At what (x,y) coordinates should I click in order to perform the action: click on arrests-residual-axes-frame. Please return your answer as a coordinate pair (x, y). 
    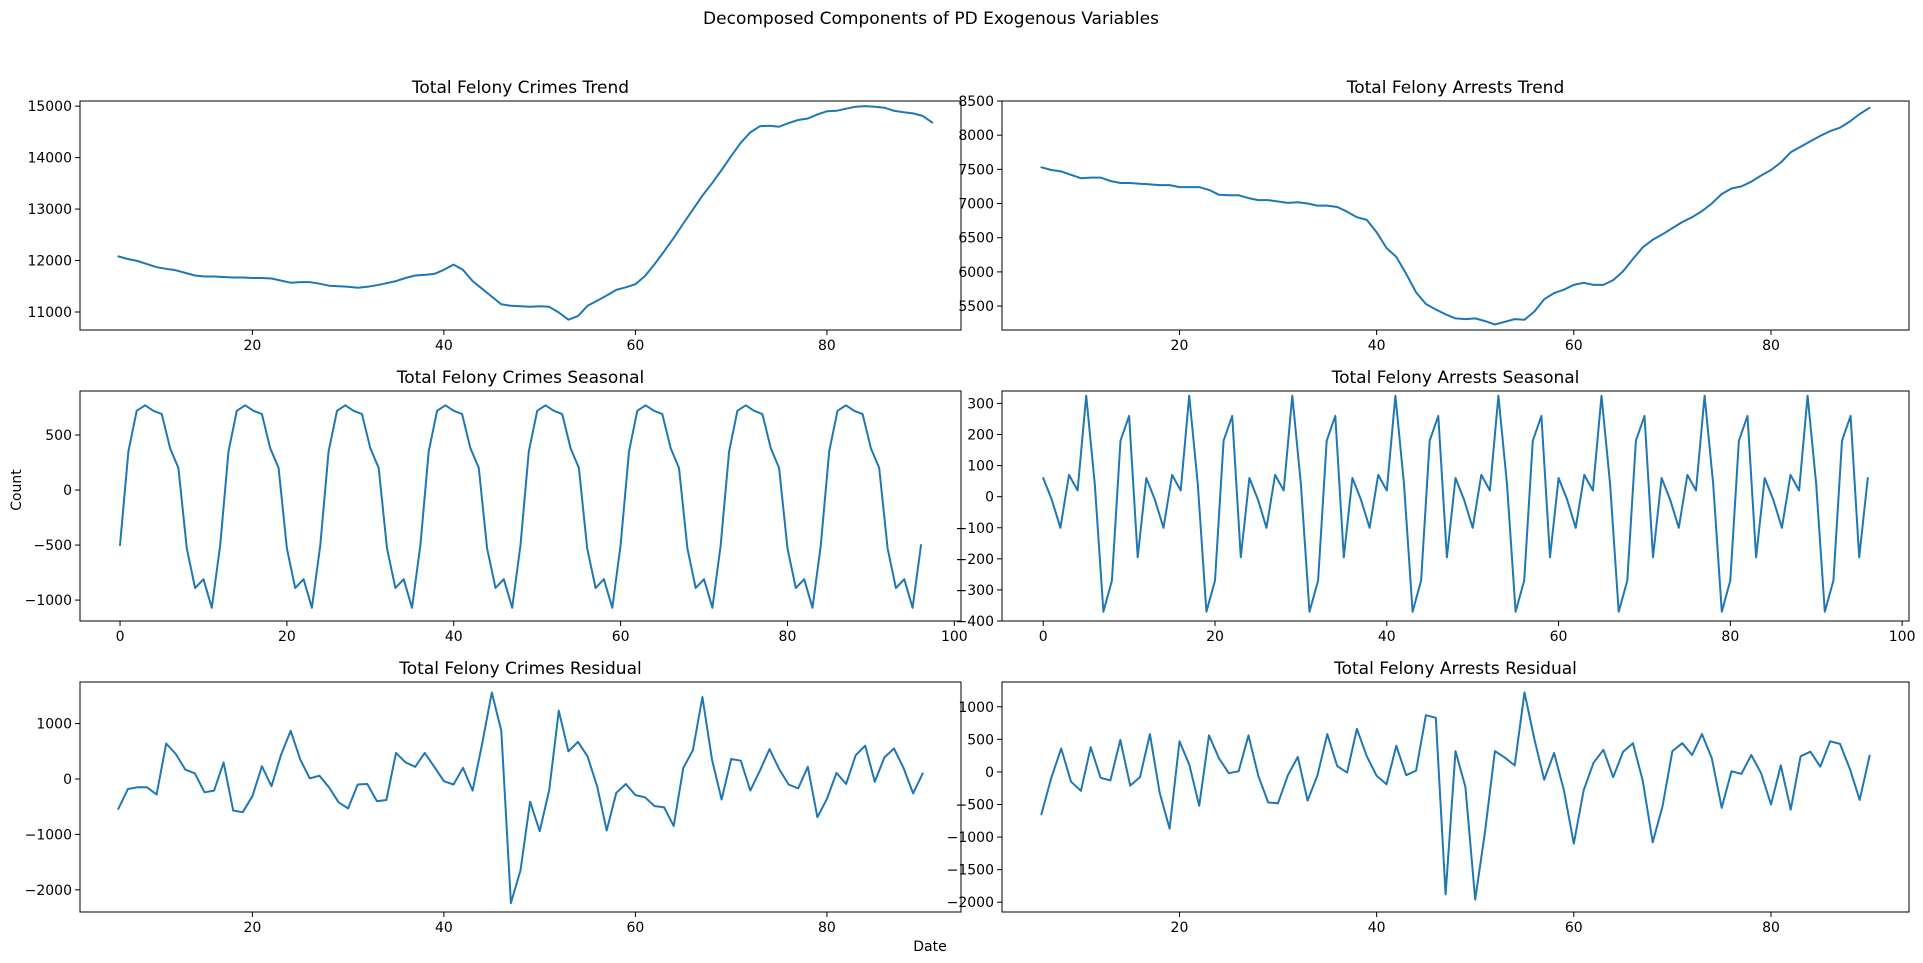
    Looking at the image, I should click on (1455, 797).